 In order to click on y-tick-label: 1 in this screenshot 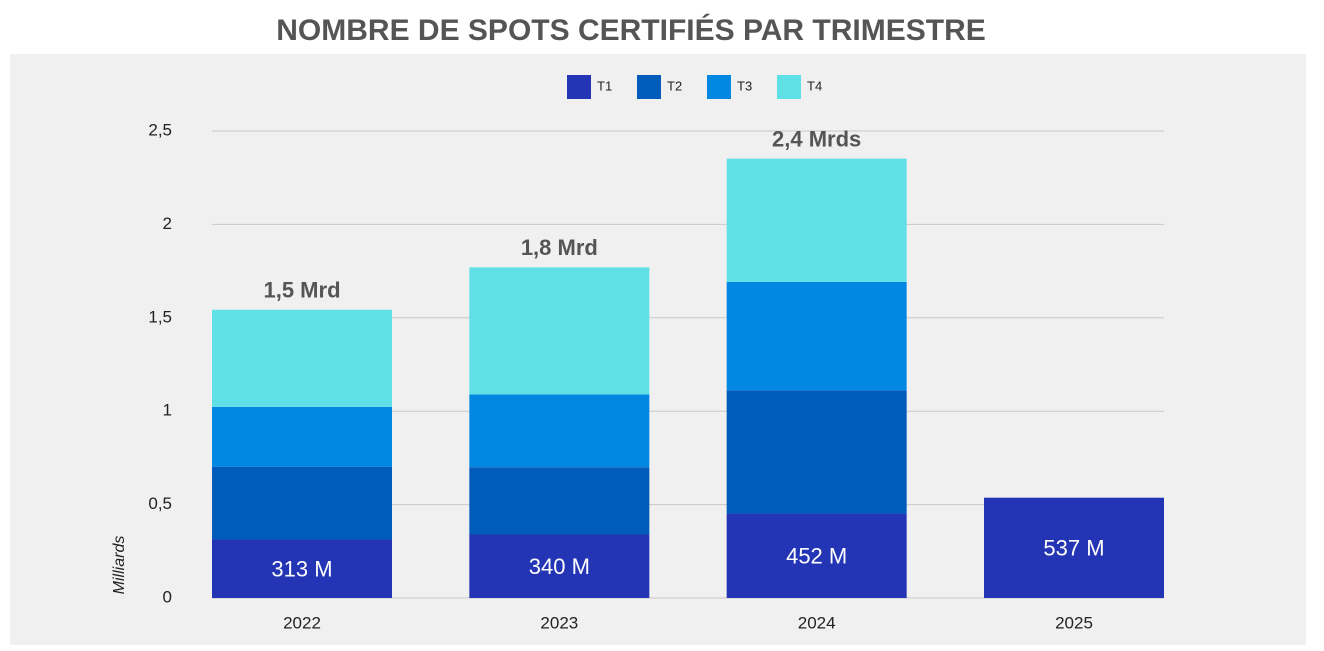, I will do `click(167, 410)`.